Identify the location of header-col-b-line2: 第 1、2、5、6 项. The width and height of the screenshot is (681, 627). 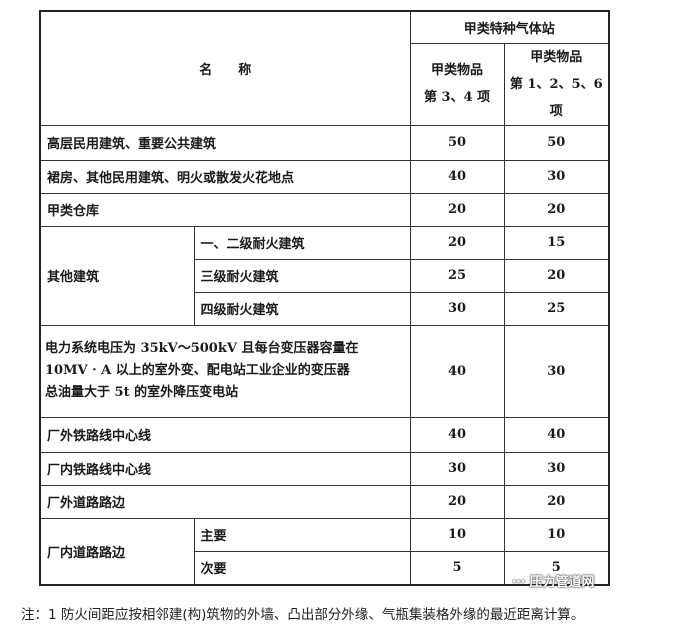
(556, 97).